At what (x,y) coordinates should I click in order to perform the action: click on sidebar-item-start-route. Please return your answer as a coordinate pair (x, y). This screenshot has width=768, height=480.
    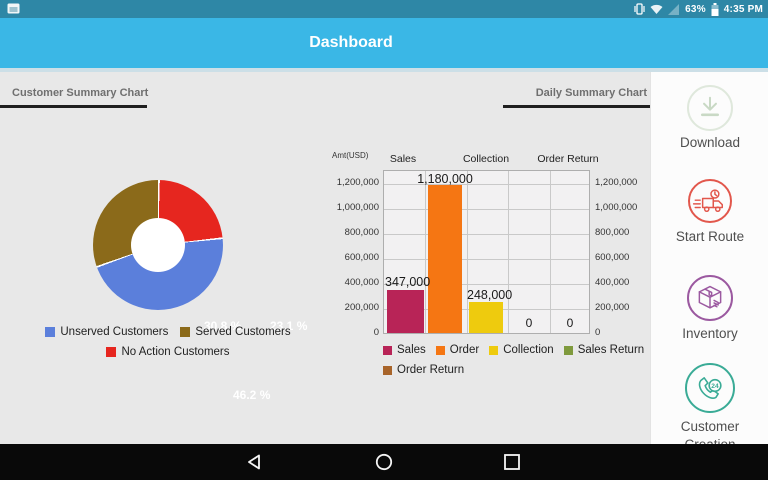
    Looking at the image, I should click on (709, 201).